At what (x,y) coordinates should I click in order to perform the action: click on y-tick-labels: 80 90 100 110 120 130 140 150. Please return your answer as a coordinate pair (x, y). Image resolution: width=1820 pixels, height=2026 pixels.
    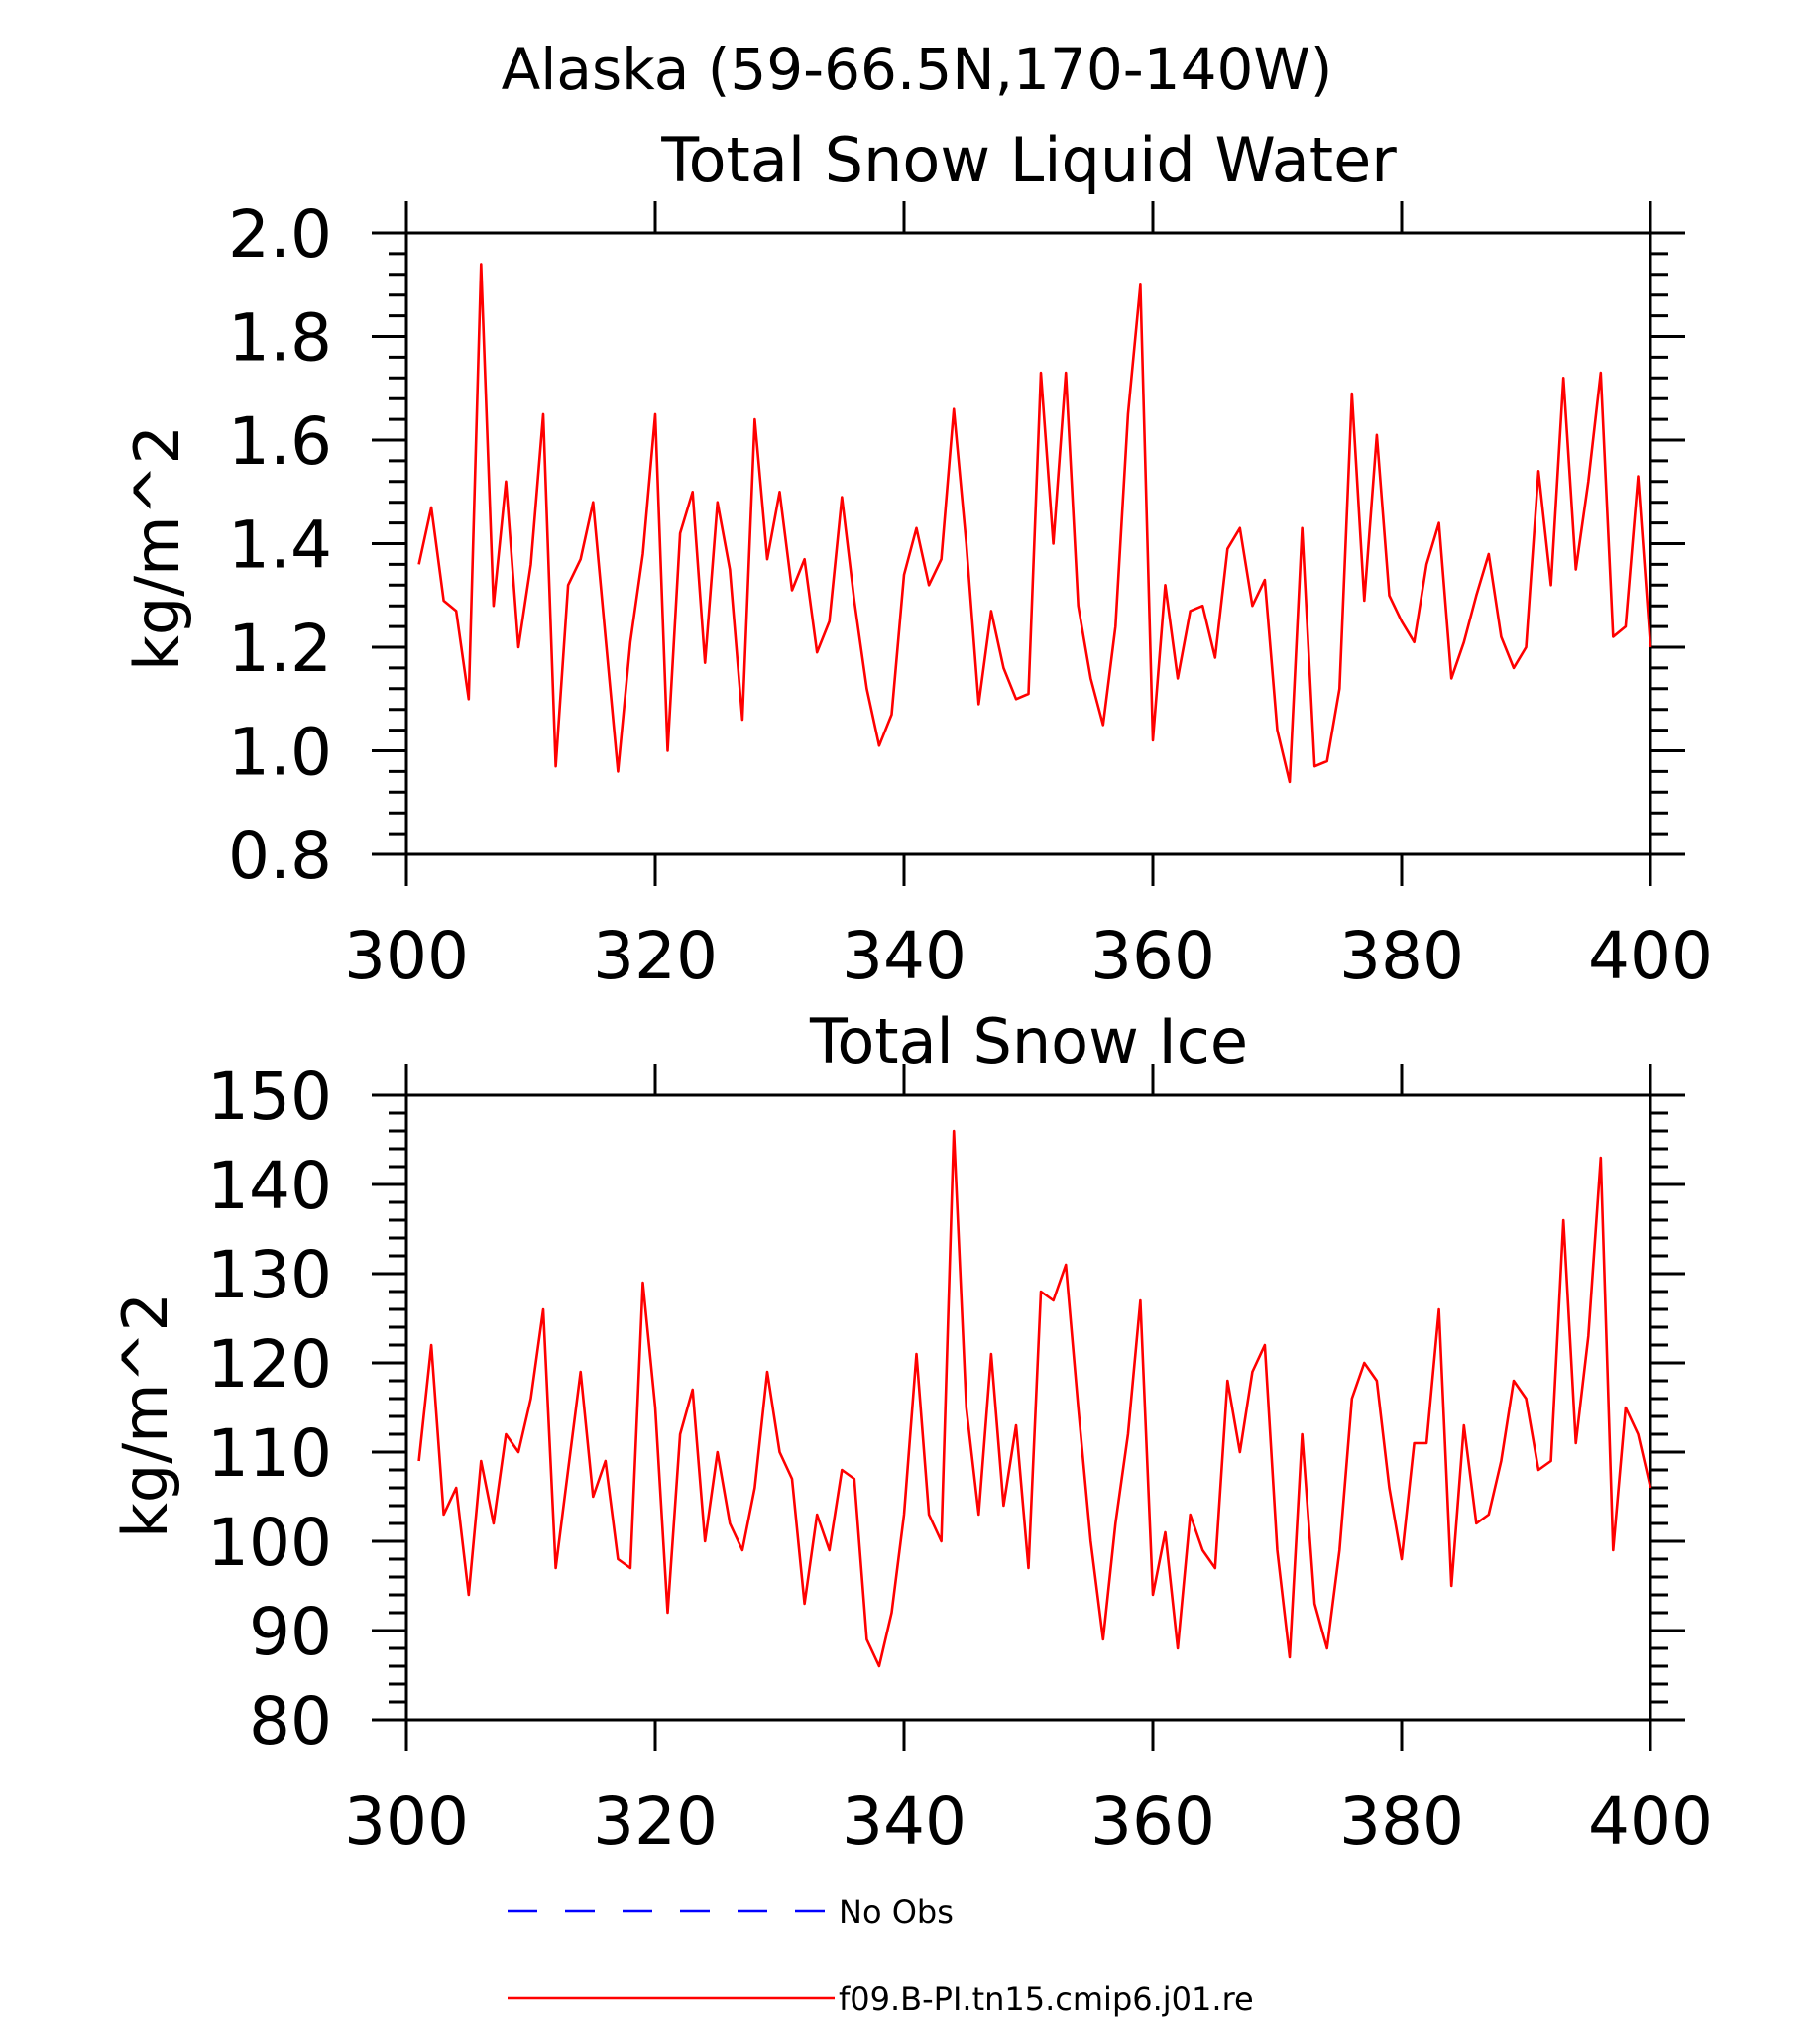
    Looking at the image, I should click on (269, 1409).